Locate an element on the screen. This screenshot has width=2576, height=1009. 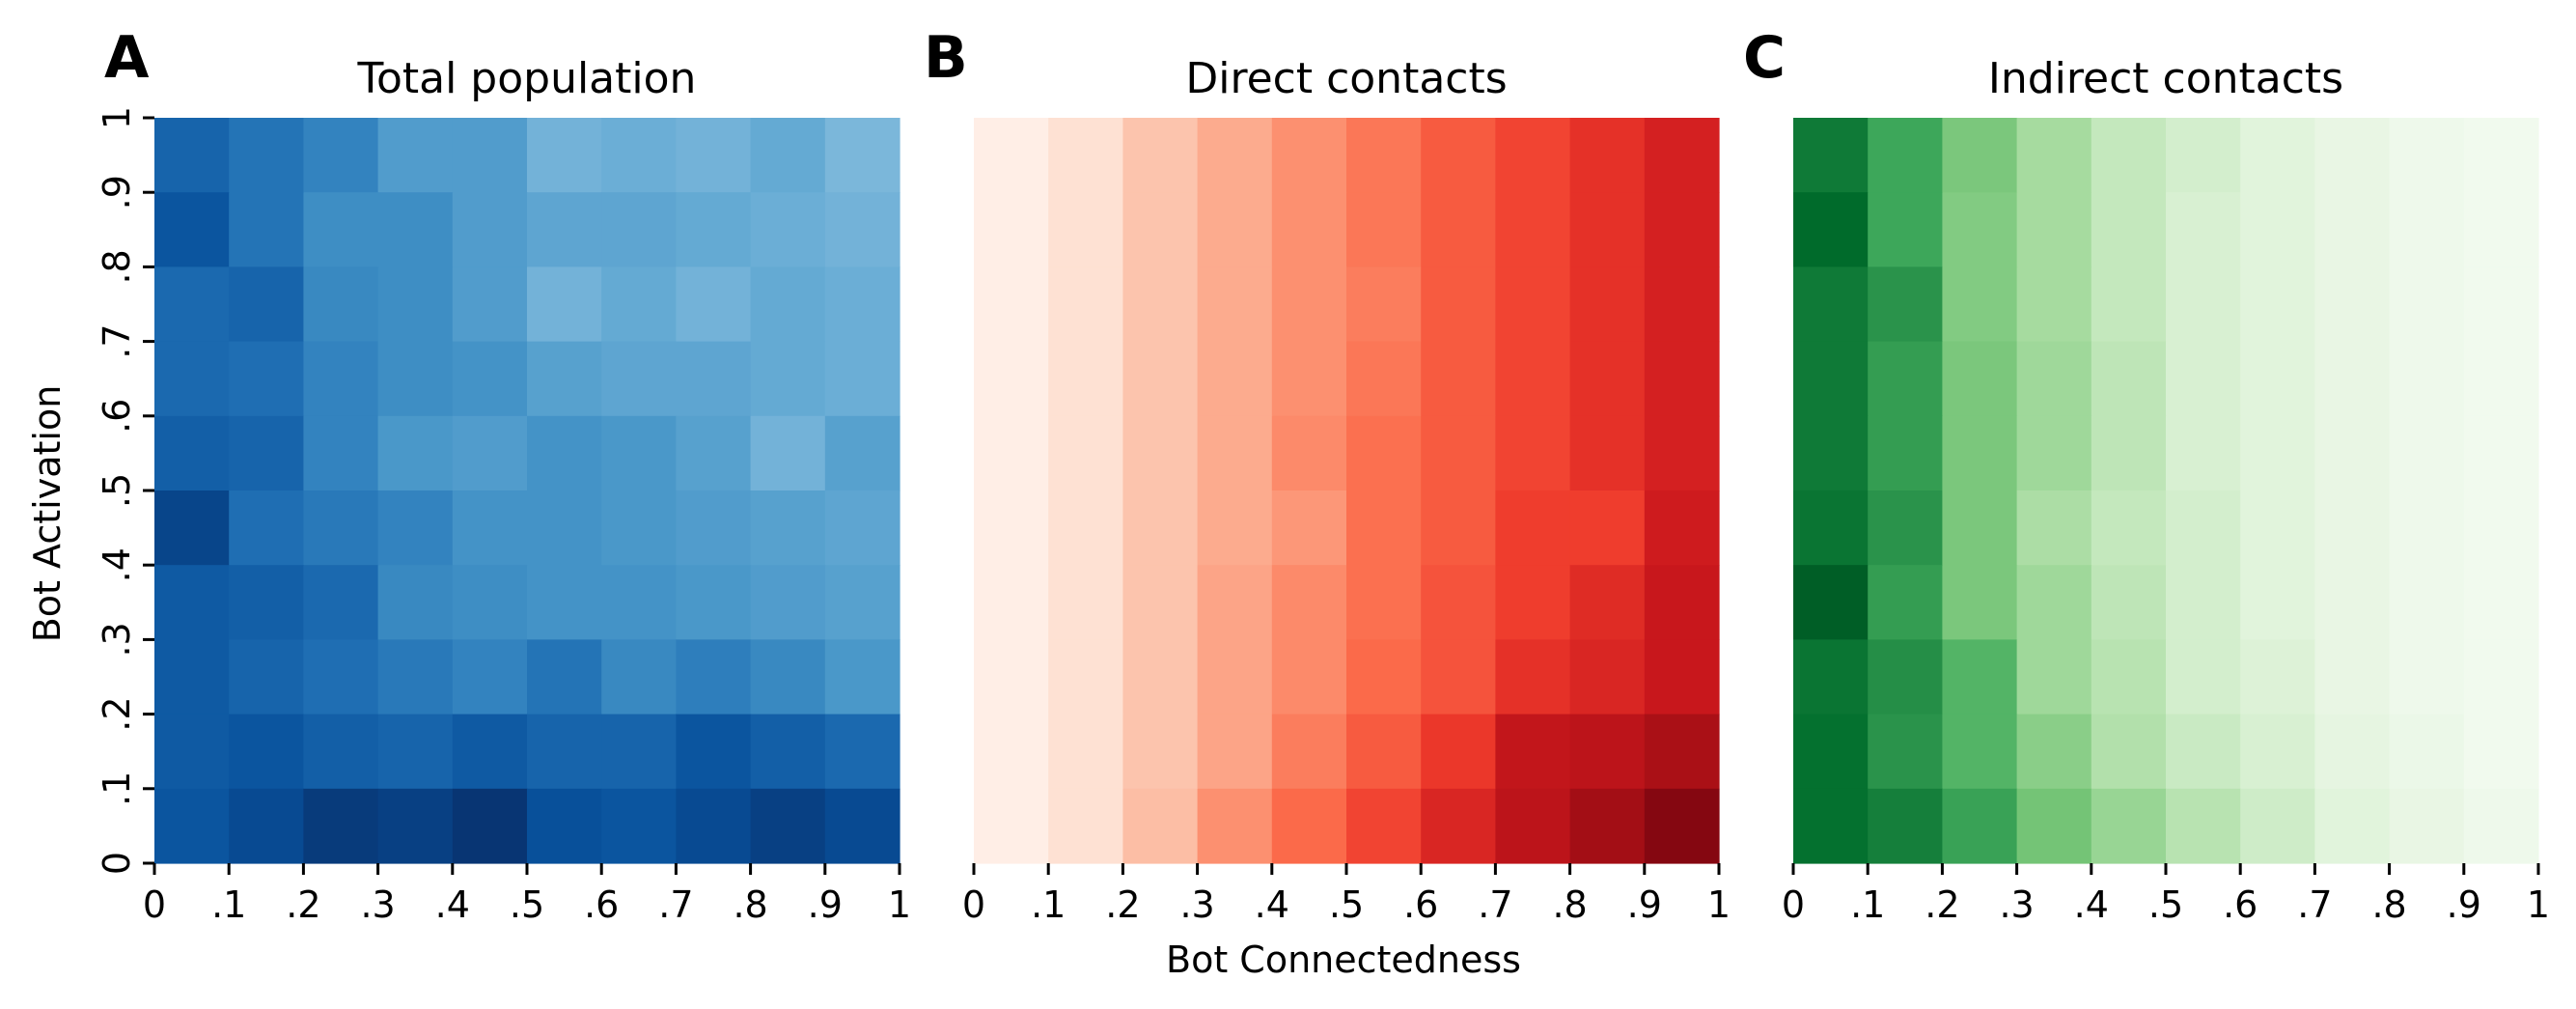
panel-title: Direct contacts is located at coordinates (1346, 78).